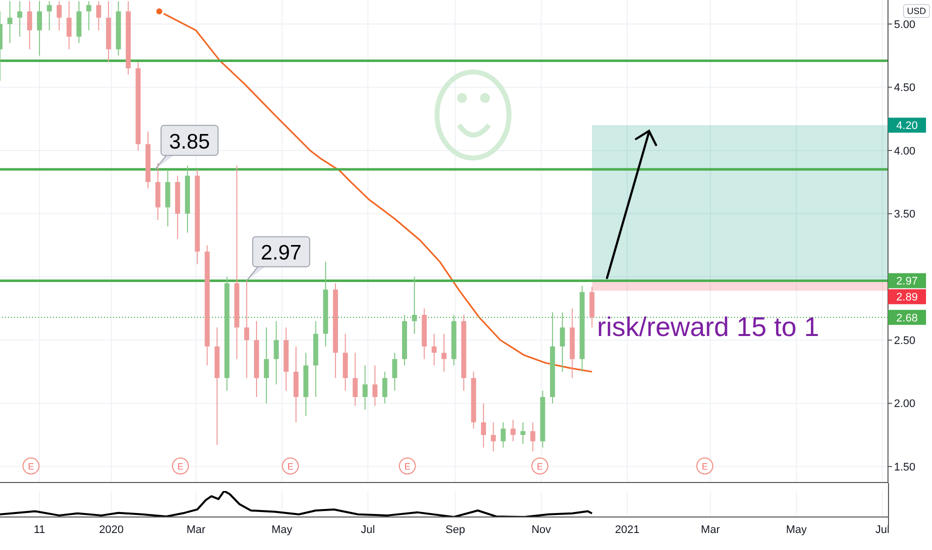 This screenshot has height=550, width=932. Describe the element at coordinates (907, 282) in the screenshot. I see `ref-line-label: 2.97` at that location.